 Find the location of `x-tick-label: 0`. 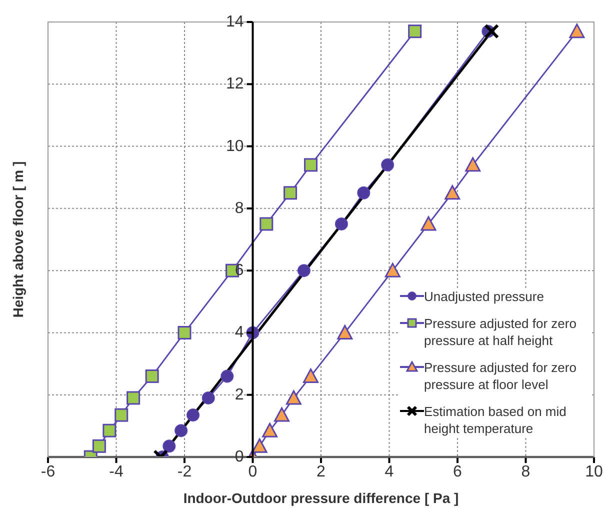

x-tick-label: 0 is located at coordinates (253, 471).